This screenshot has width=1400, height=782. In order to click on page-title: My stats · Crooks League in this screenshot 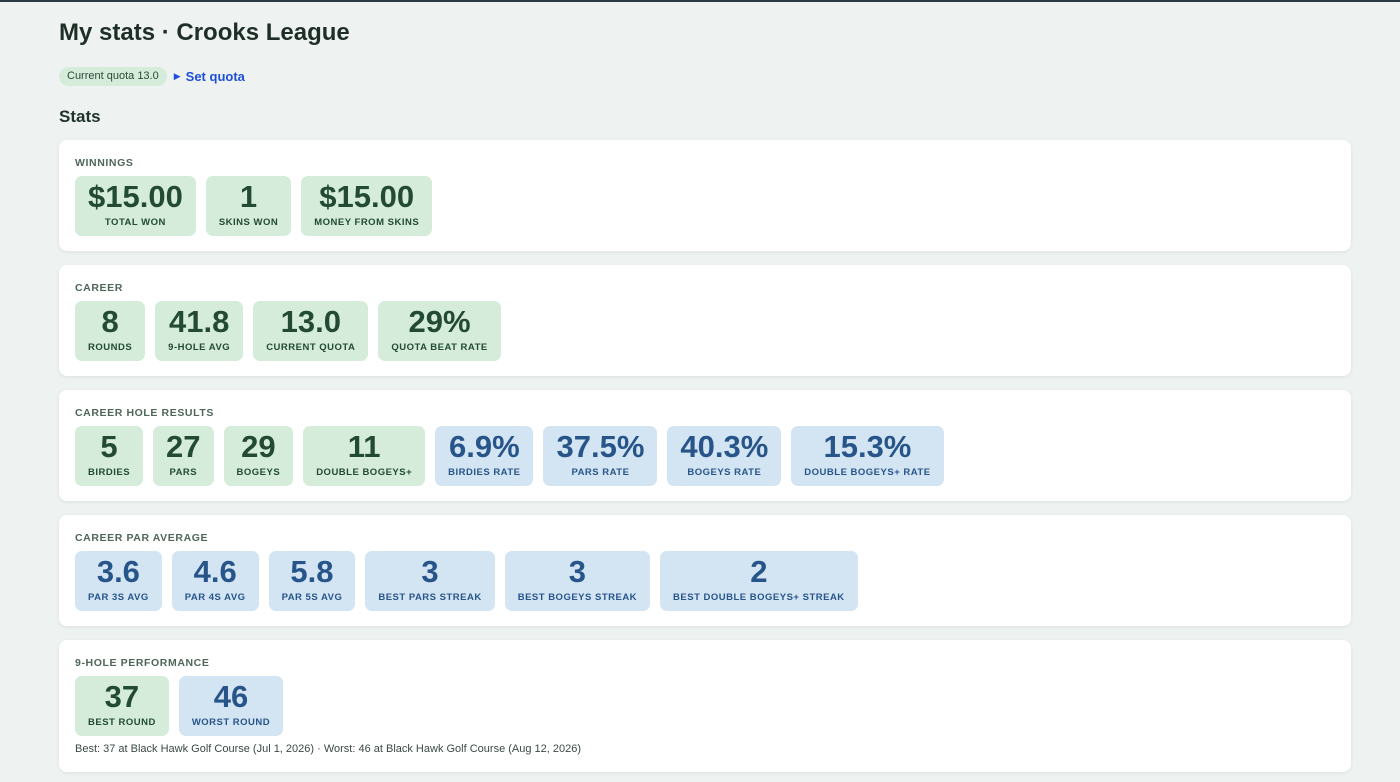, I will do `click(204, 32)`.